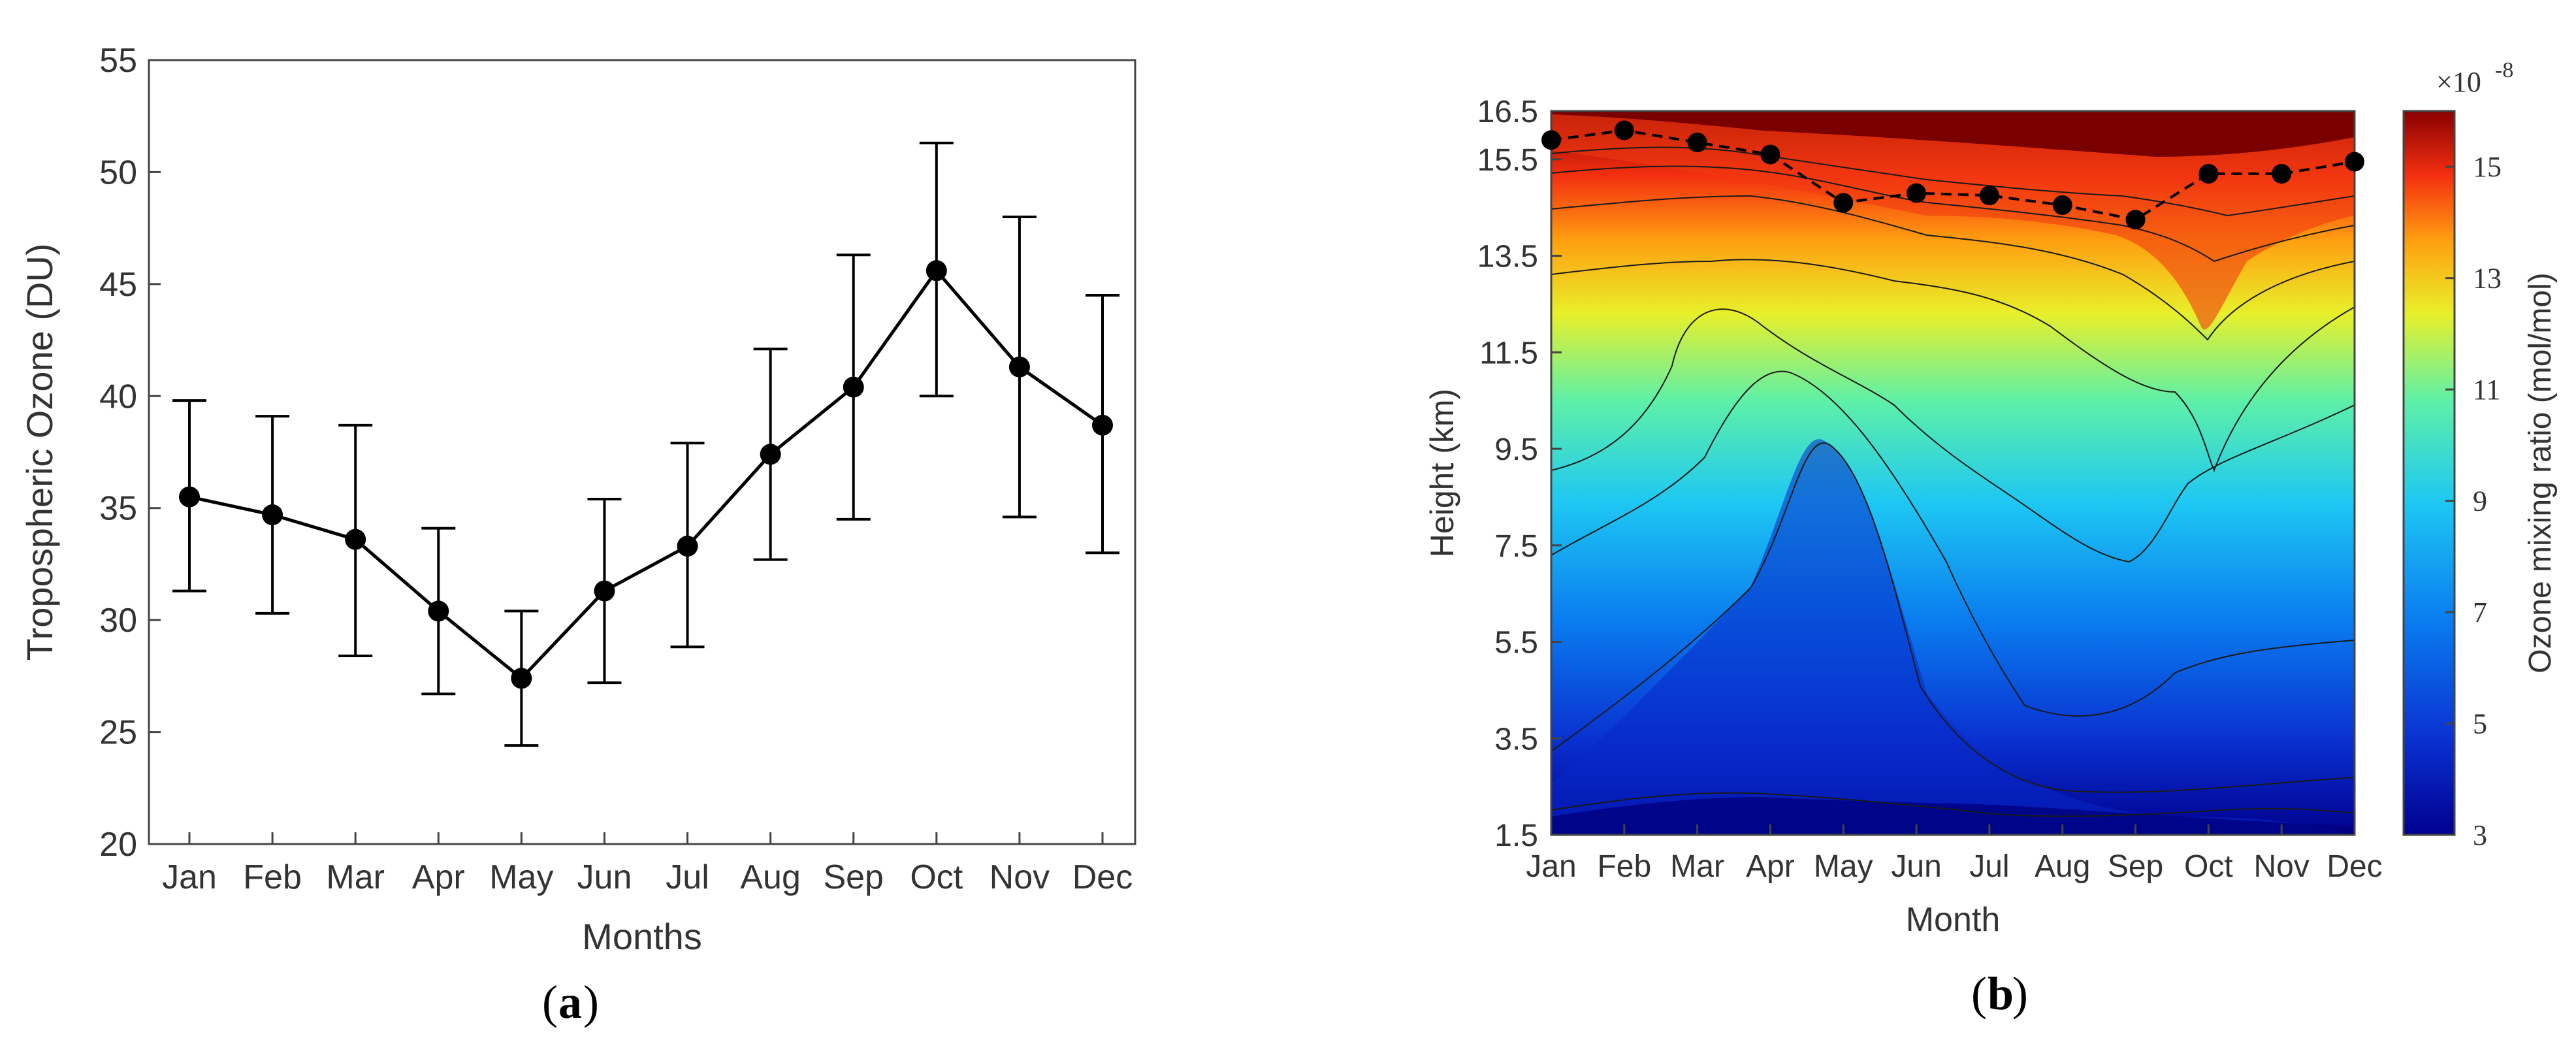  What do you see at coordinates (1507, 112) in the screenshot?
I see `y-tick-label-b: 16.5` at bounding box center [1507, 112].